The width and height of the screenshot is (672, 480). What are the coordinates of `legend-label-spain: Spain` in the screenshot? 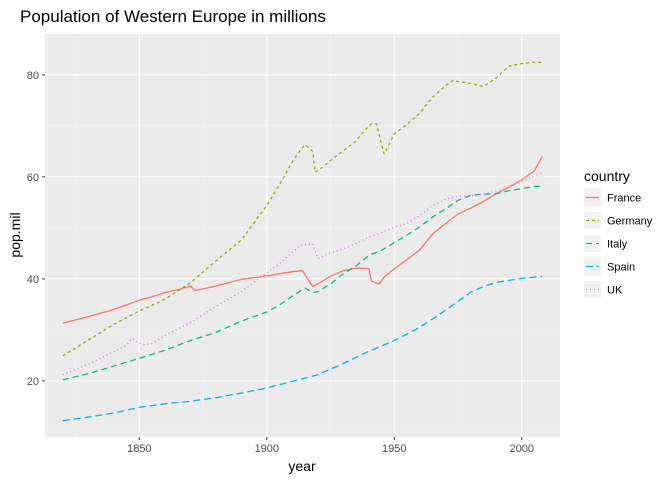 It's located at (621, 268).